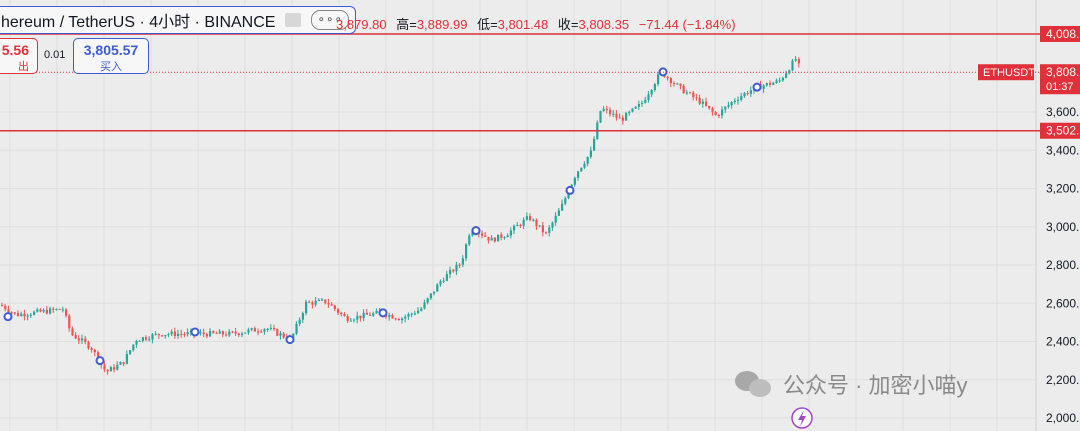  I want to click on symbol-badge: ETHUSDT, so click(1009, 73).